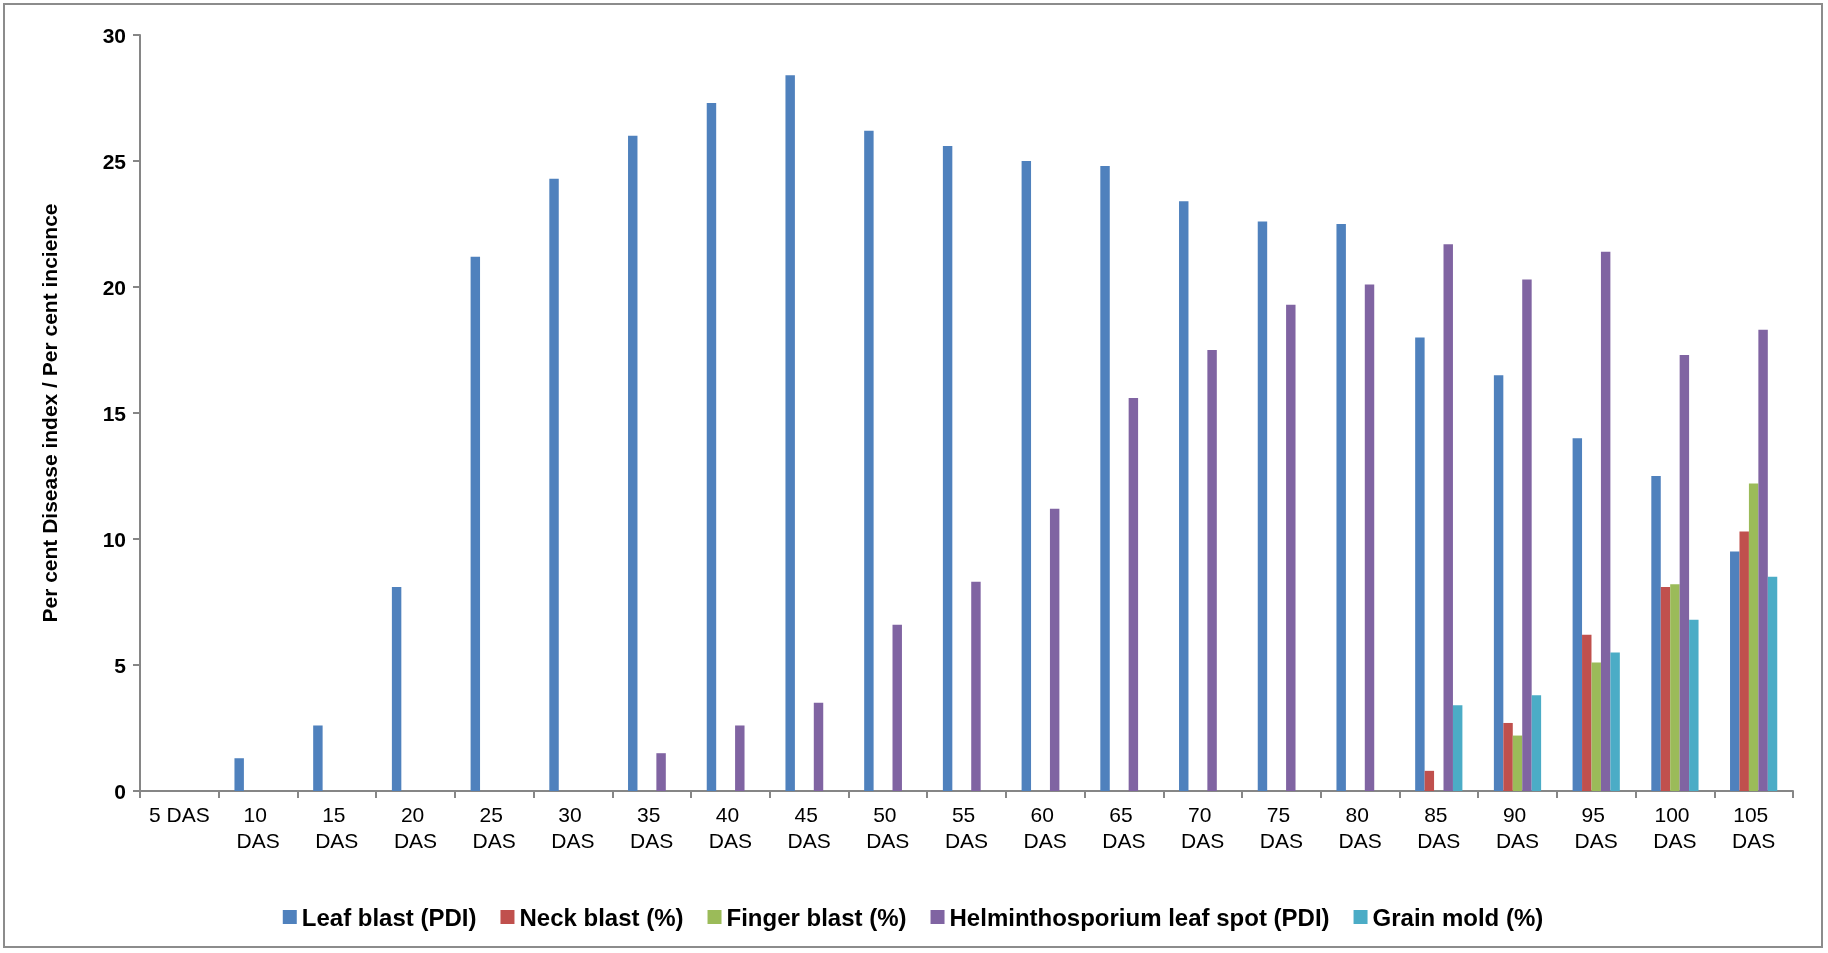 The image size is (1828, 953). What do you see at coordinates (415, 827) in the screenshot?
I see `x-tick-label: 20 DAS` at bounding box center [415, 827].